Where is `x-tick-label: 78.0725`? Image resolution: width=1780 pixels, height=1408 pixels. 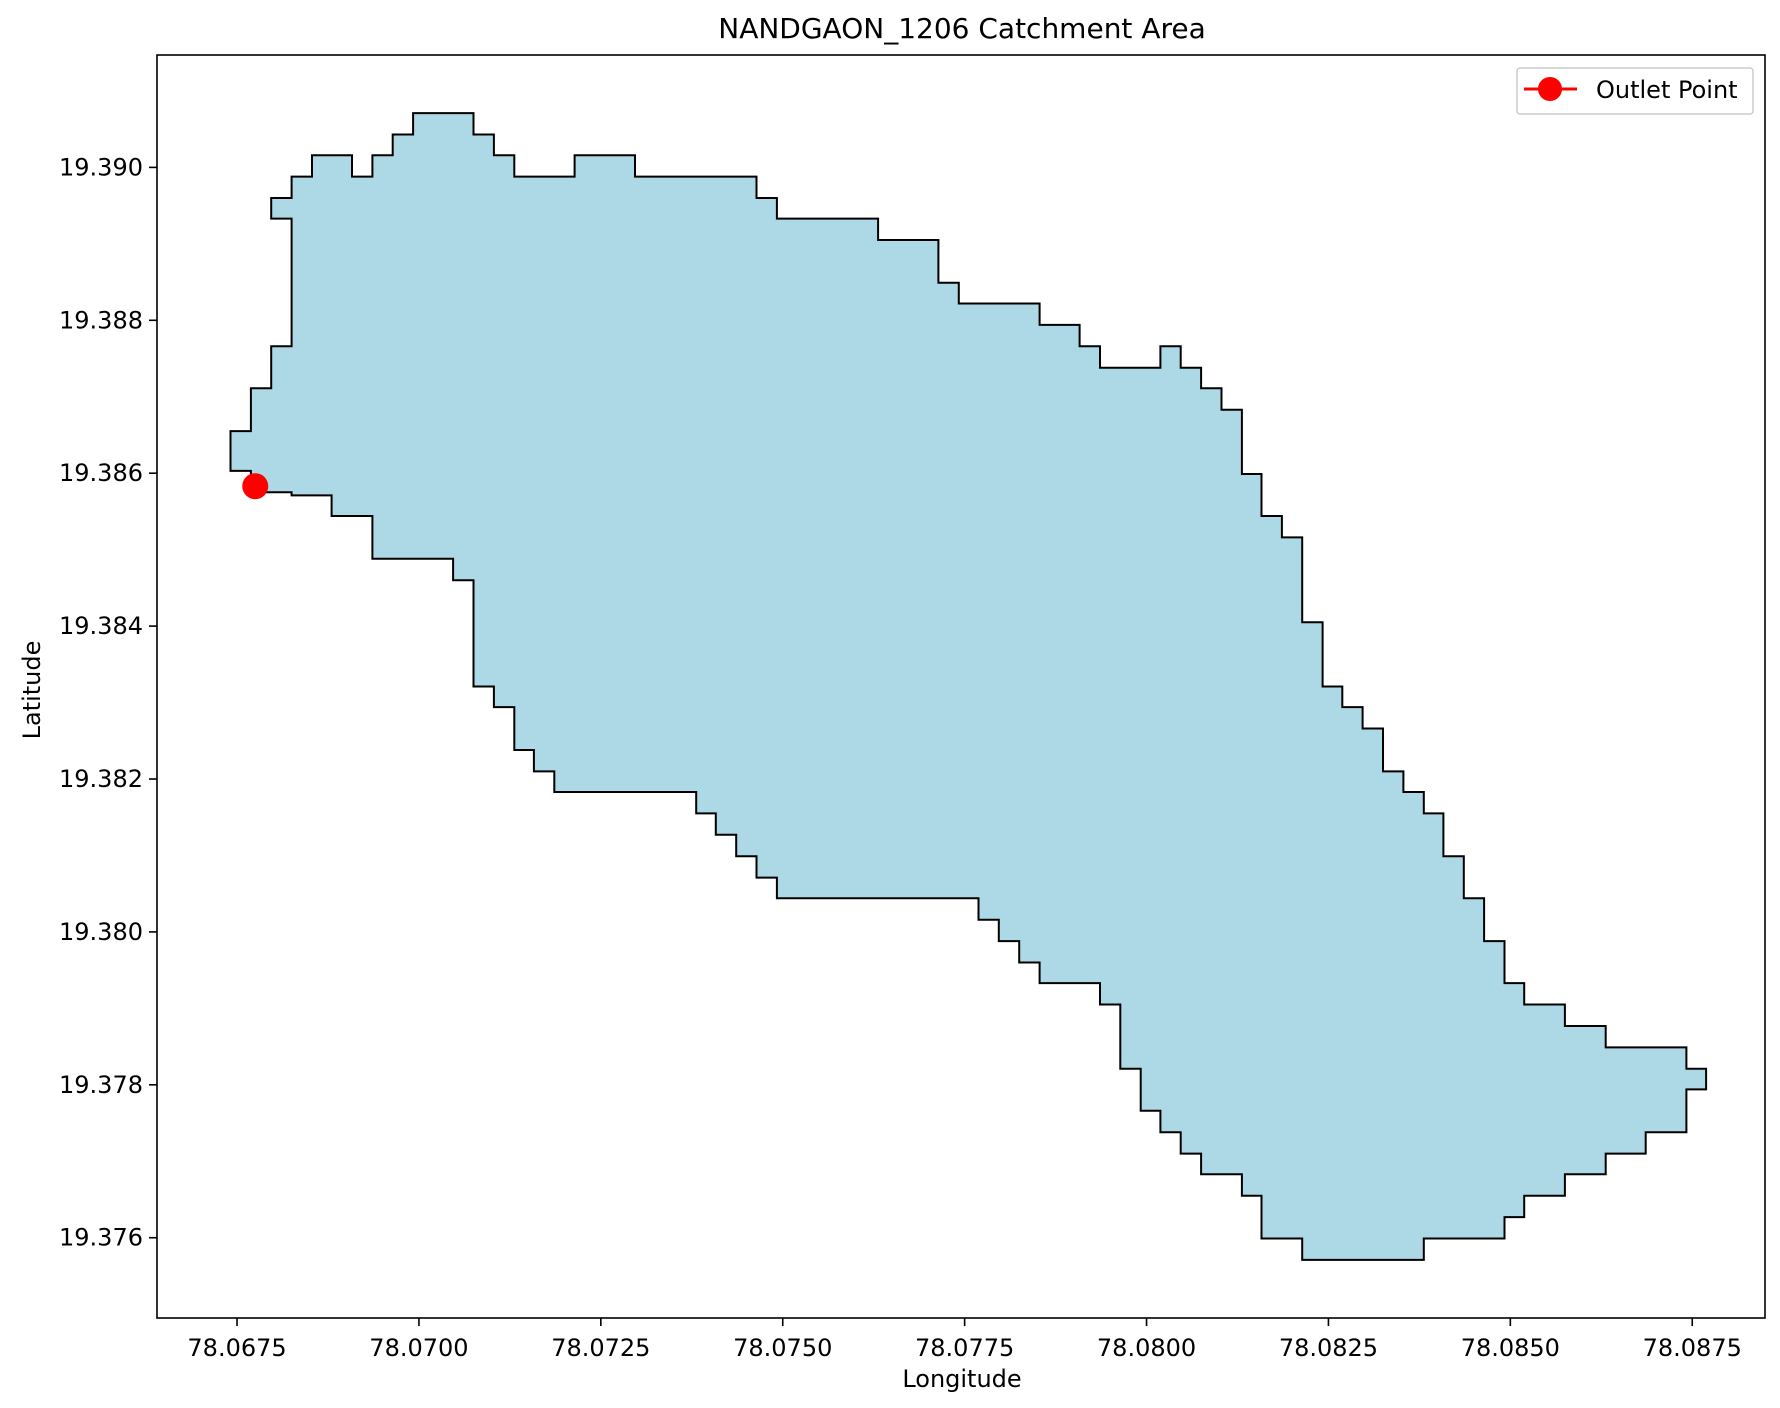
x-tick-label: 78.0725 is located at coordinates (600, 1348).